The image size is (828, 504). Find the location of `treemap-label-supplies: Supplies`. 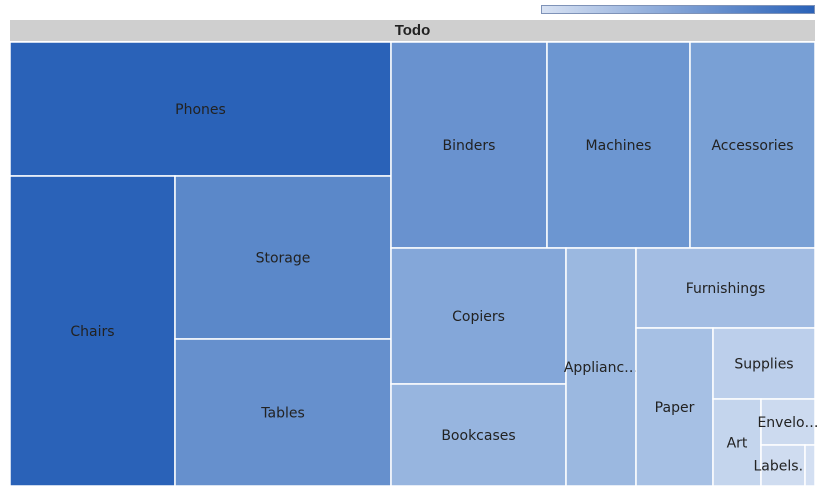

treemap-label-supplies: Supplies is located at coordinates (763, 365).